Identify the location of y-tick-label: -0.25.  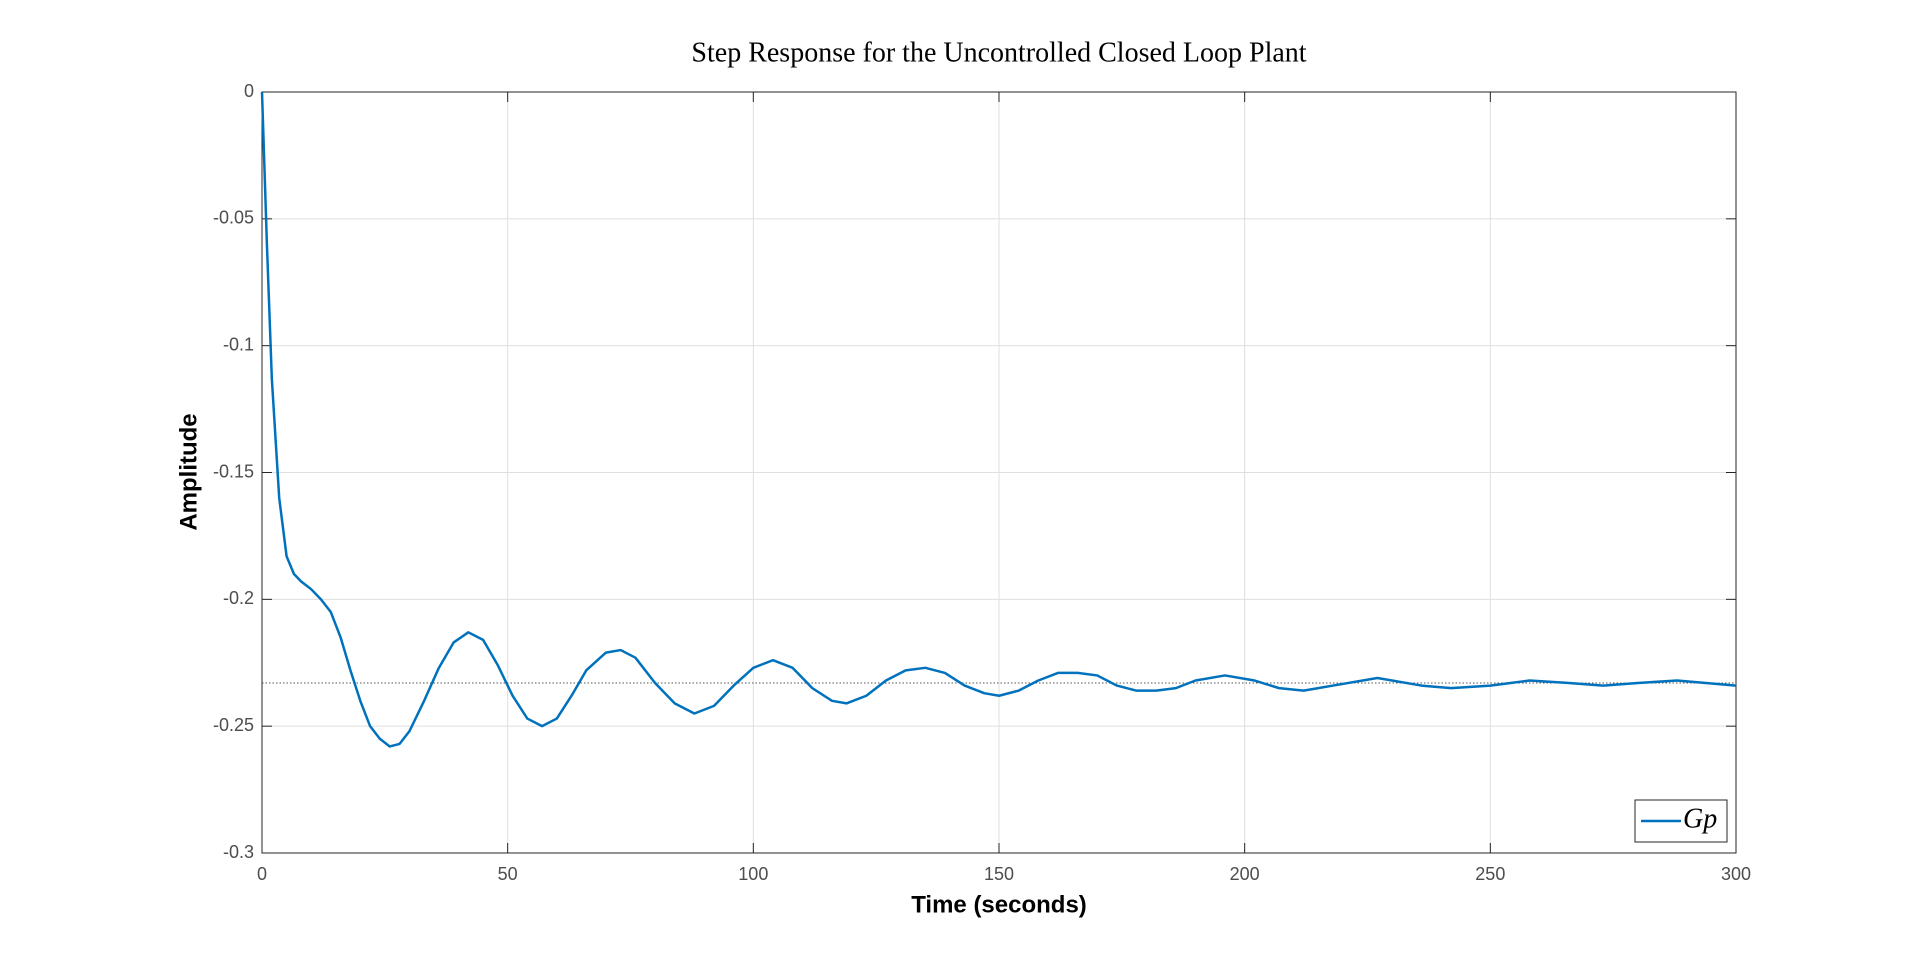
(233, 725).